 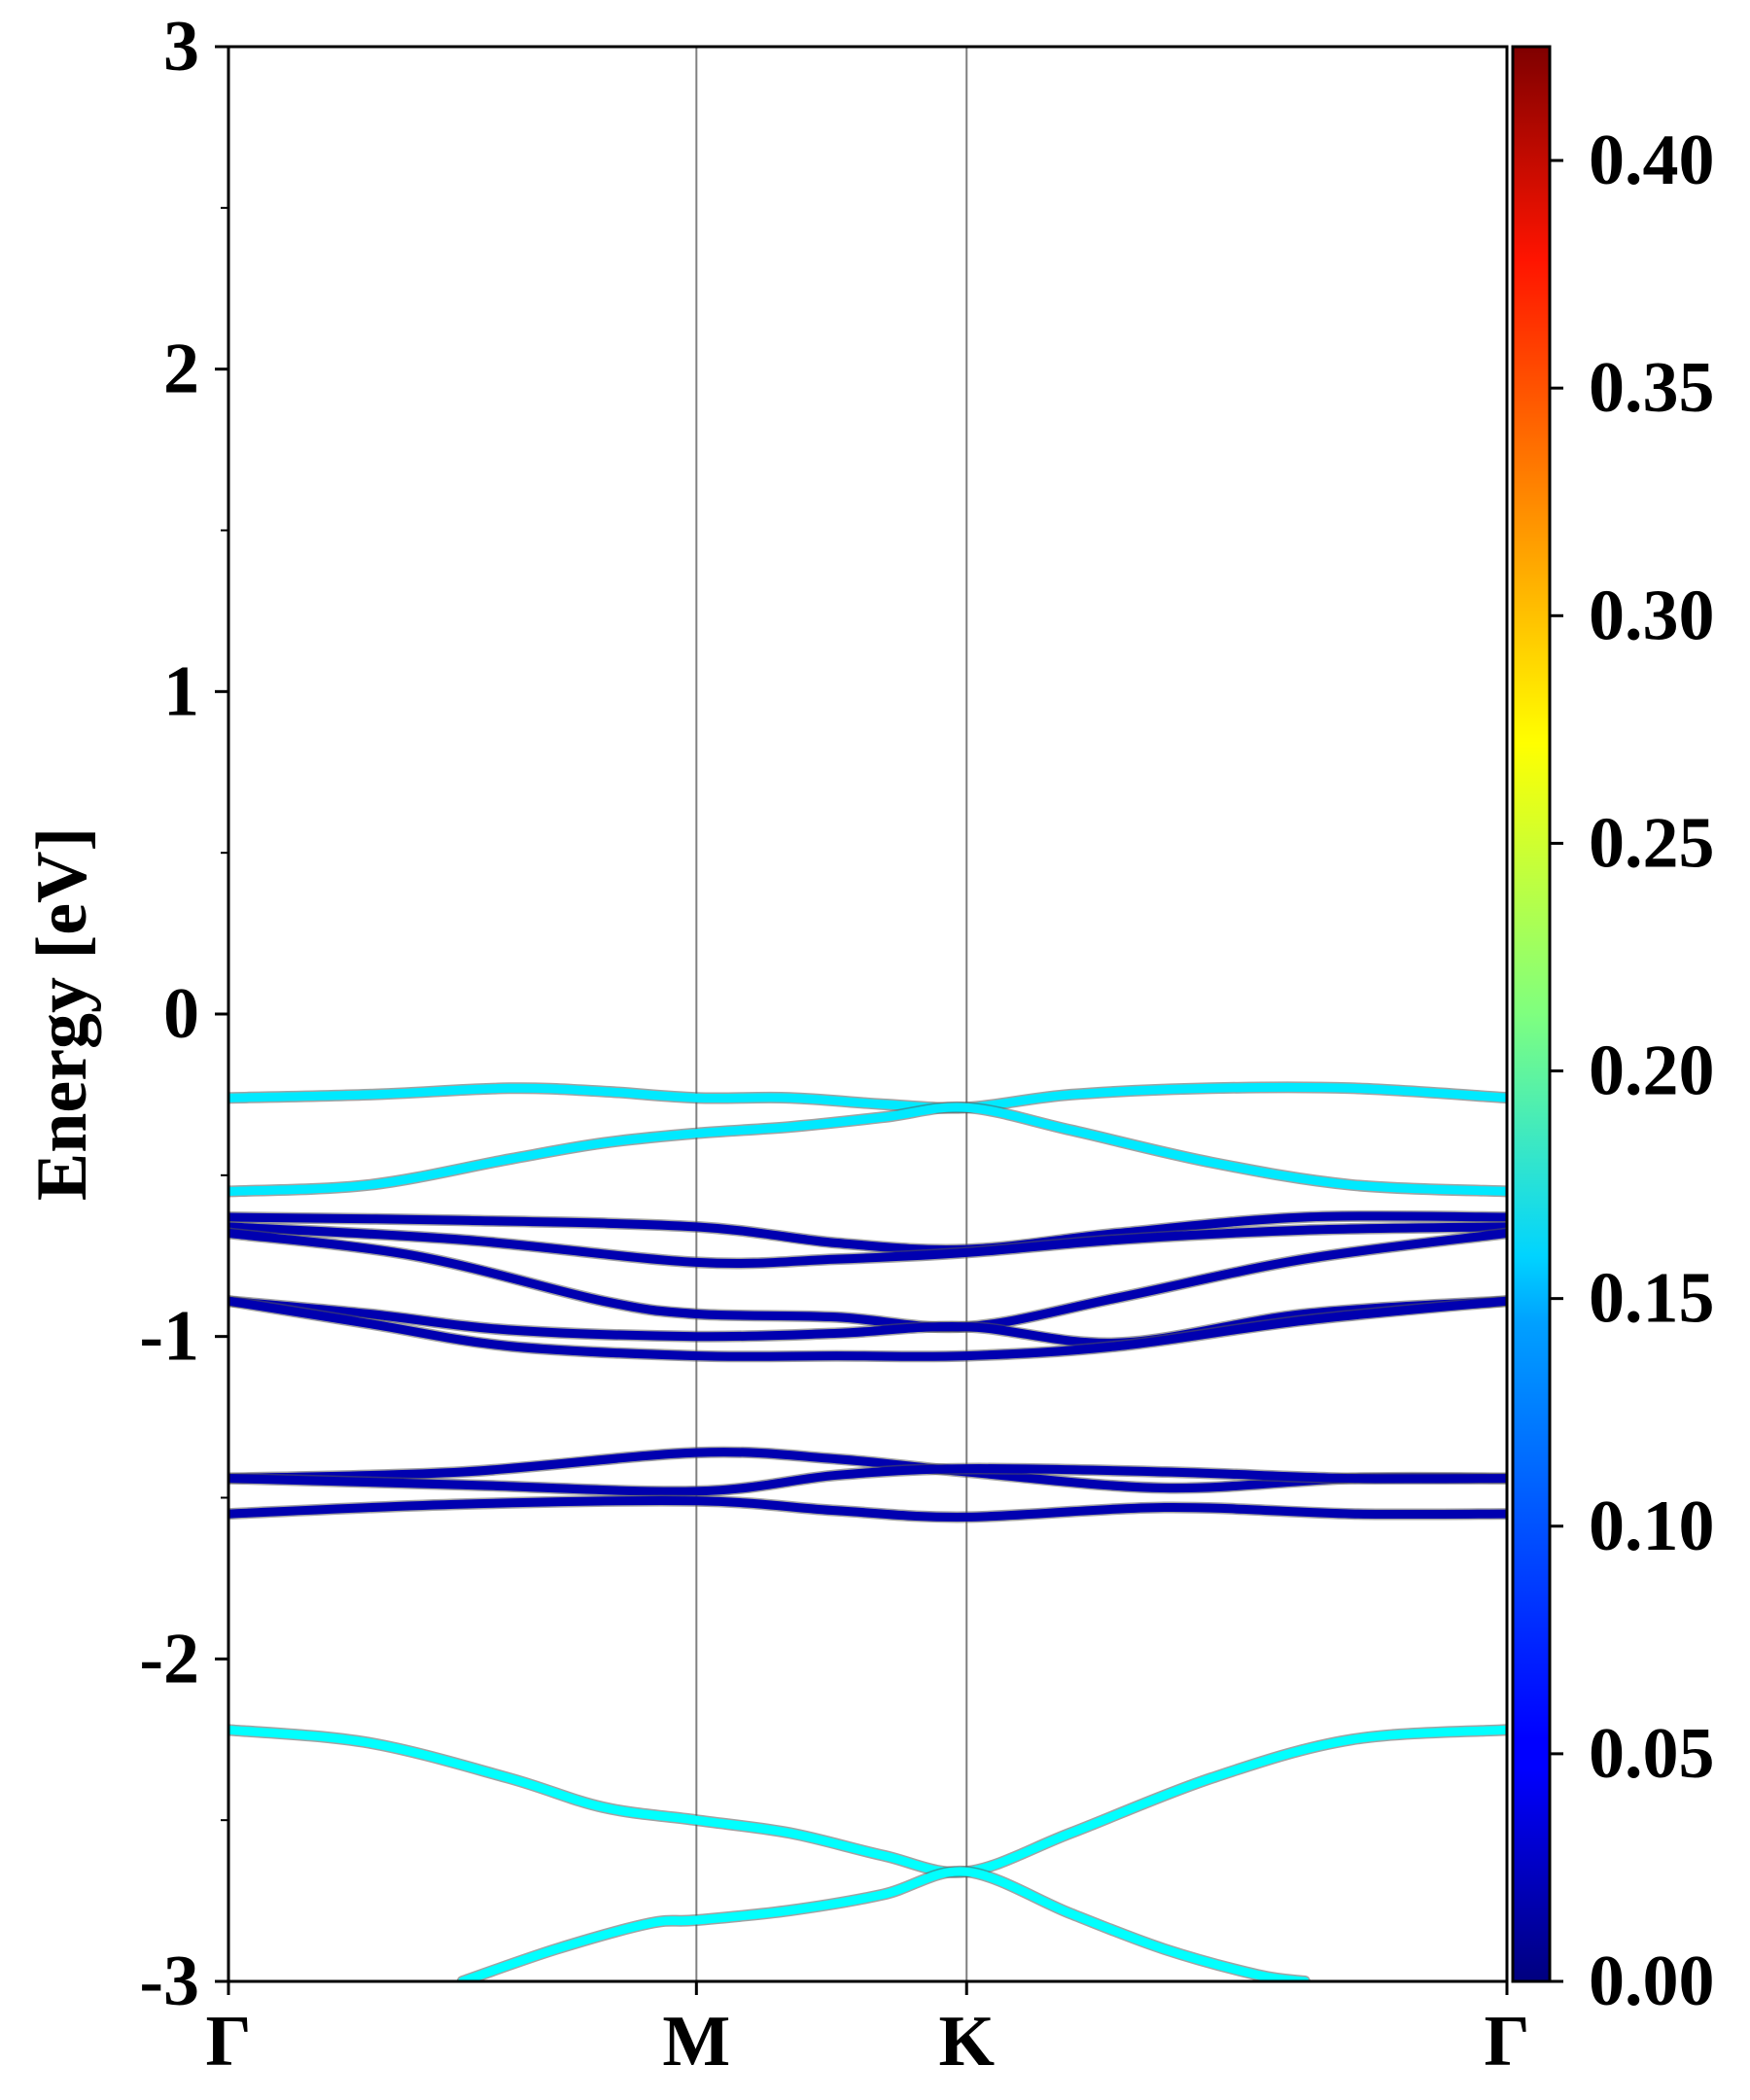 What do you see at coordinates (1652, 160) in the screenshot?
I see `colorbar-tick-label: 0.40` at bounding box center [1652, 160].